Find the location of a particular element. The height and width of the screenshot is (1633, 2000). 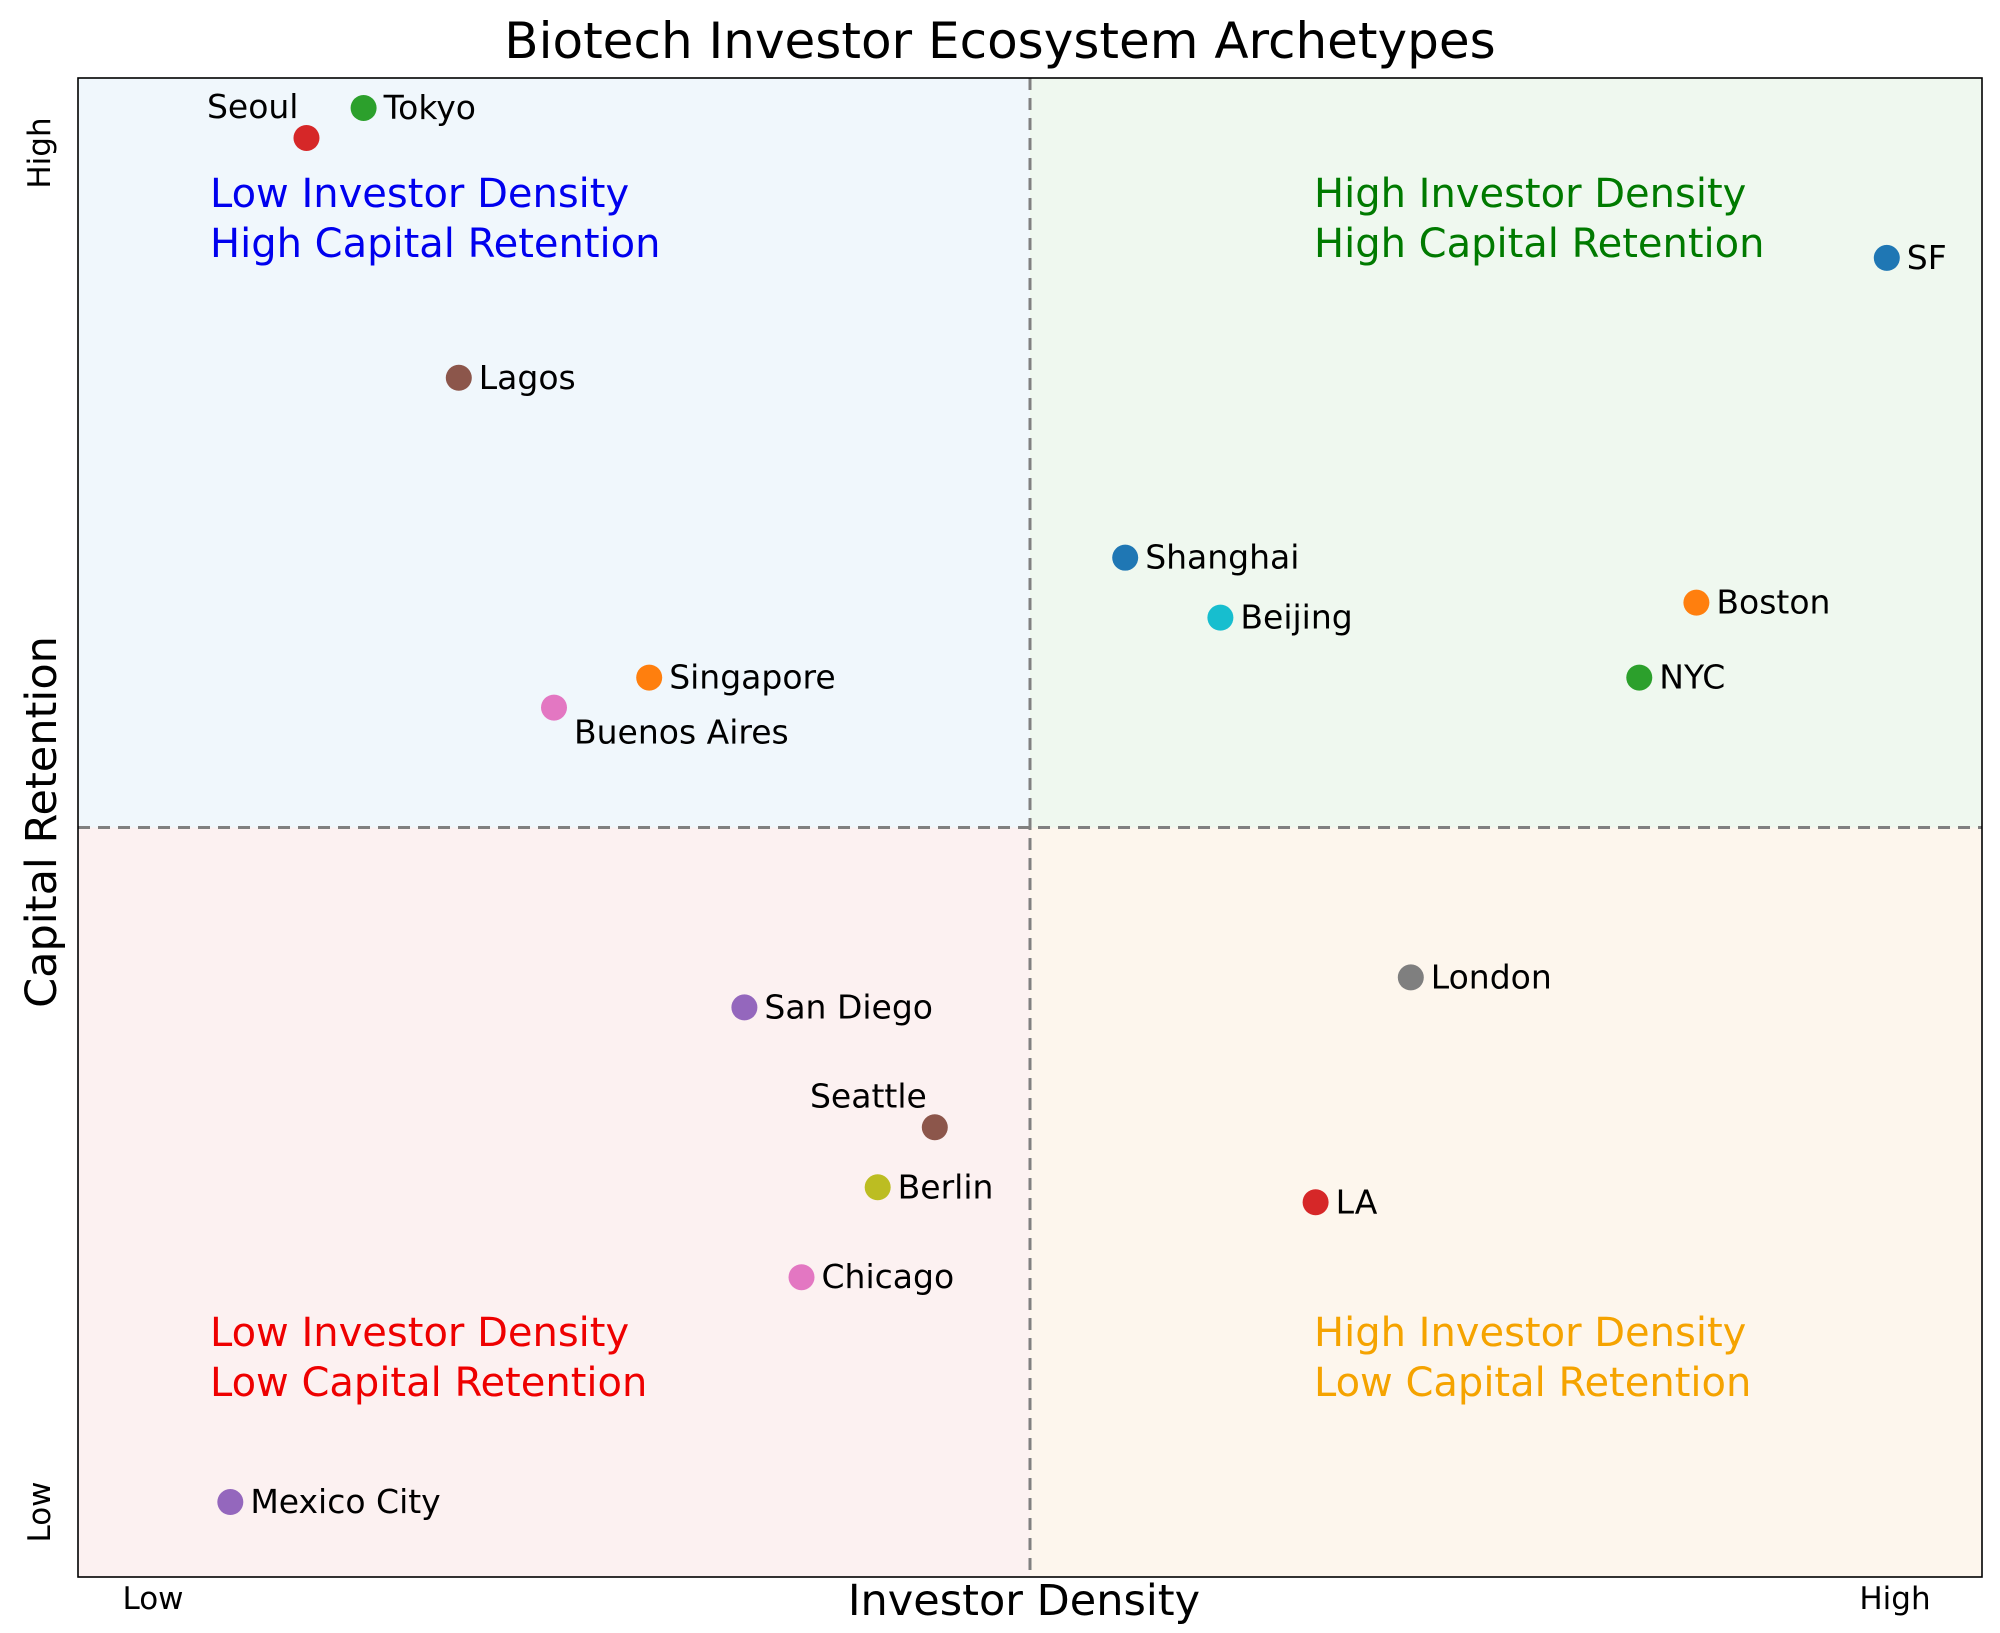

x-tick-low: Low is located at coordinates (152, 1599).